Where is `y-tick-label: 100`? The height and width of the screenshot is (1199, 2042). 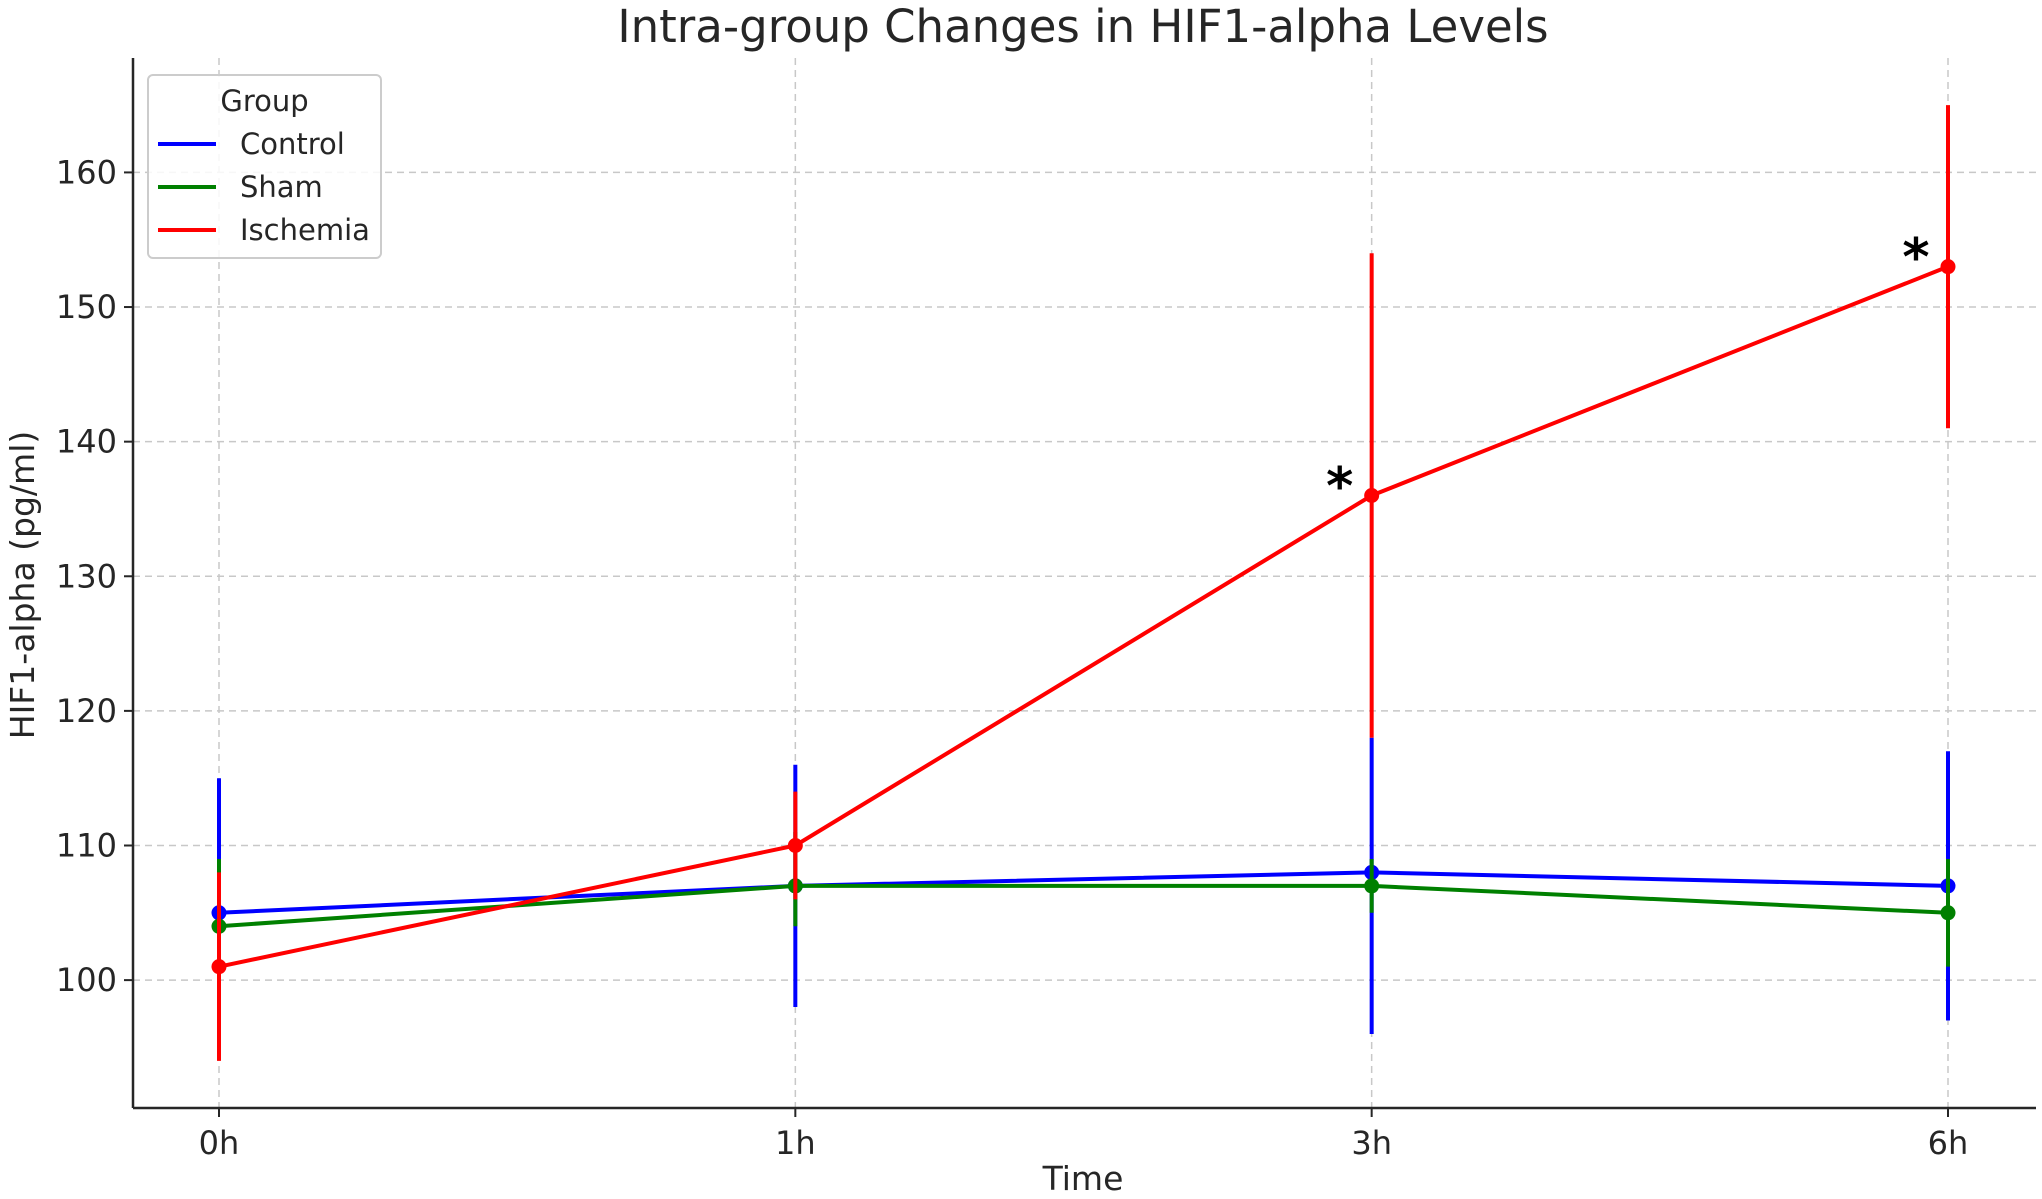 y-tick-label: 100 is located at coordinates (86, 980).